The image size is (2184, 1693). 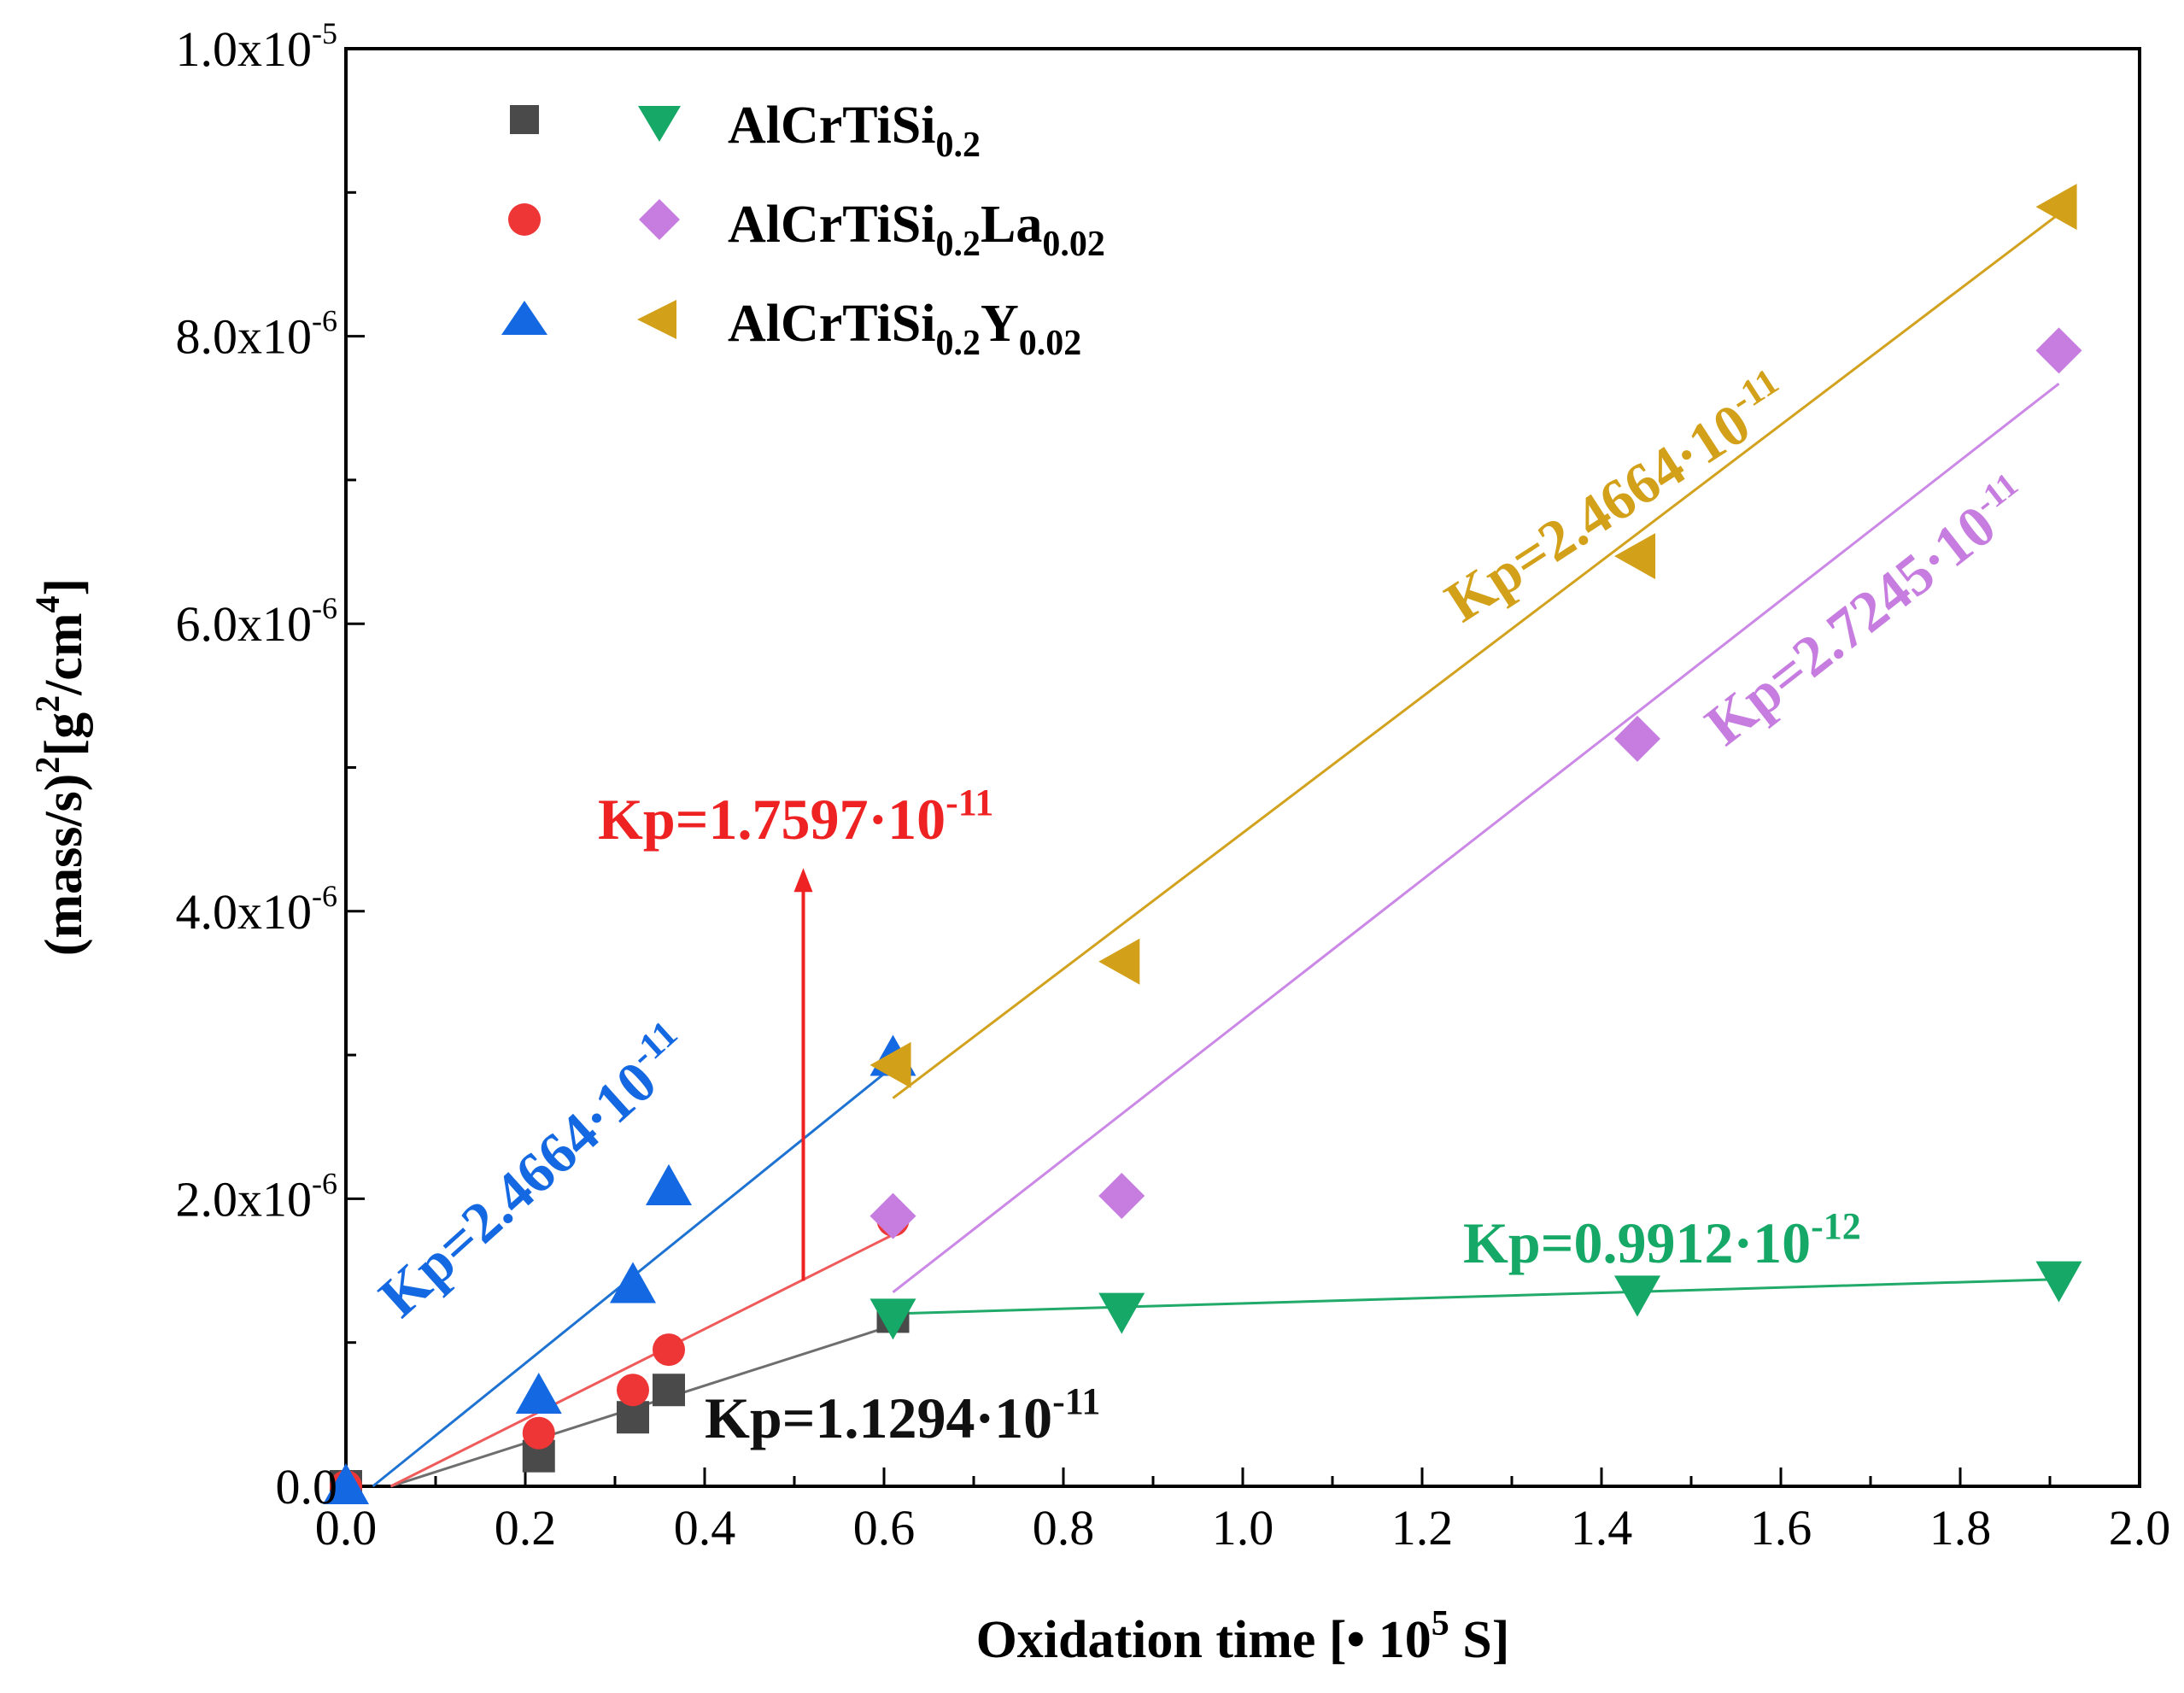 What do you see at coordinates (1204, 1640) in the screenshot?
I see `x-axis-title-main: Oxidation time [• 10` at bounding box center [1204, 1640].